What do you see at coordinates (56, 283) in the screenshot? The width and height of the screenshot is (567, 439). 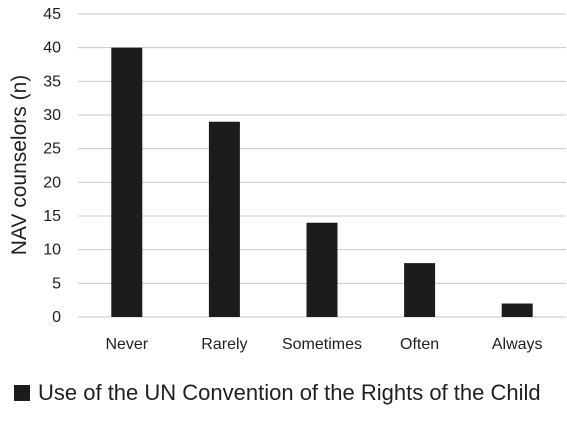 I see `y-tick-label: 5` at bounding box center [56, 283].